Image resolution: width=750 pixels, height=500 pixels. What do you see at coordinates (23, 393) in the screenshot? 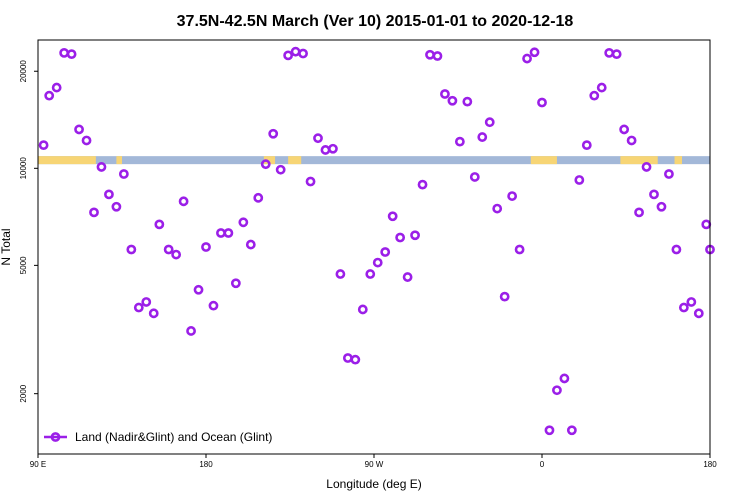
I see `y-tick-label: 2000` at bounding box center [23, 393].